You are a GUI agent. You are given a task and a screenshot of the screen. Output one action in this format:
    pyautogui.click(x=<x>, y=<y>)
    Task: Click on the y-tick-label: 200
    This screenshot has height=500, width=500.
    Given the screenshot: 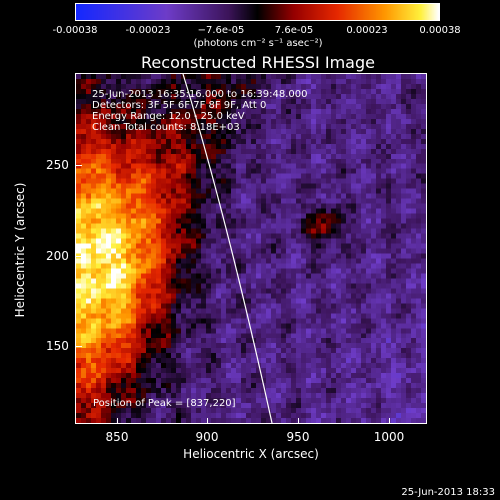 What is the action you would take?
    pyautogui.click(x=57, y=256)
    